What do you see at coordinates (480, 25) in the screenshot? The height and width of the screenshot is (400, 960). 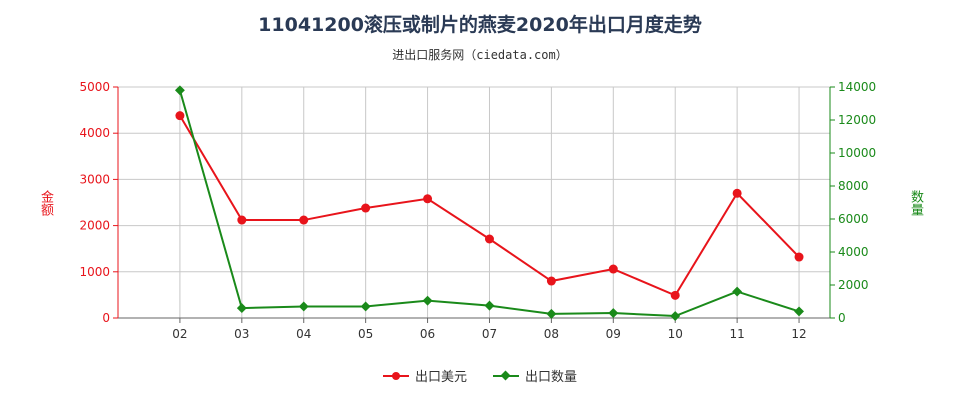 I see `chart-title: 11041200滚压或制片的燕麦2020年出口月度走势` at bounding box center [480, 25].